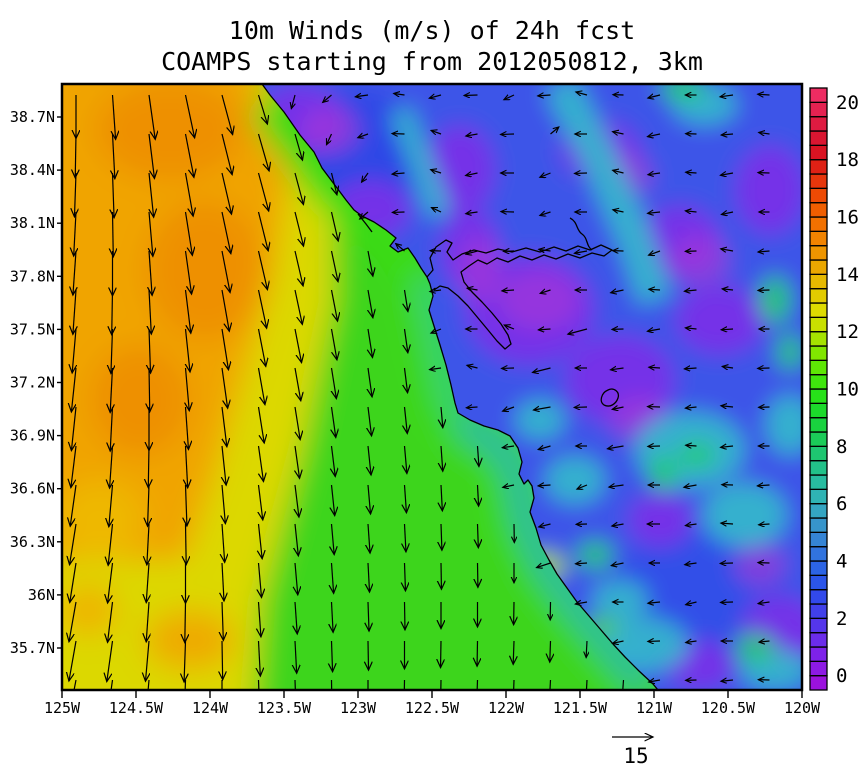  I want to click on colorbar-tick-label: 14, so click(847, 275).